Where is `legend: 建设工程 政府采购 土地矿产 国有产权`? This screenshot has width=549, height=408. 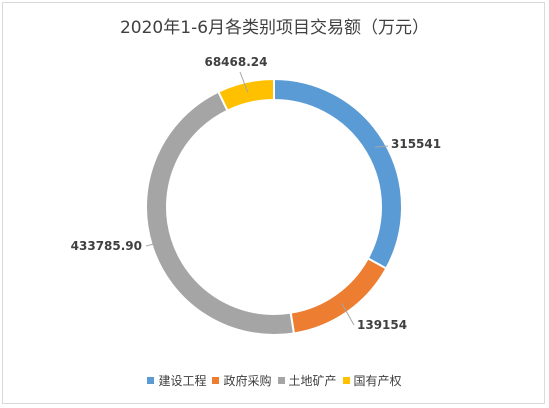
legend: 建设工程 政府采购 土地矿产 国有产权 is located at coordinates (274, 380).